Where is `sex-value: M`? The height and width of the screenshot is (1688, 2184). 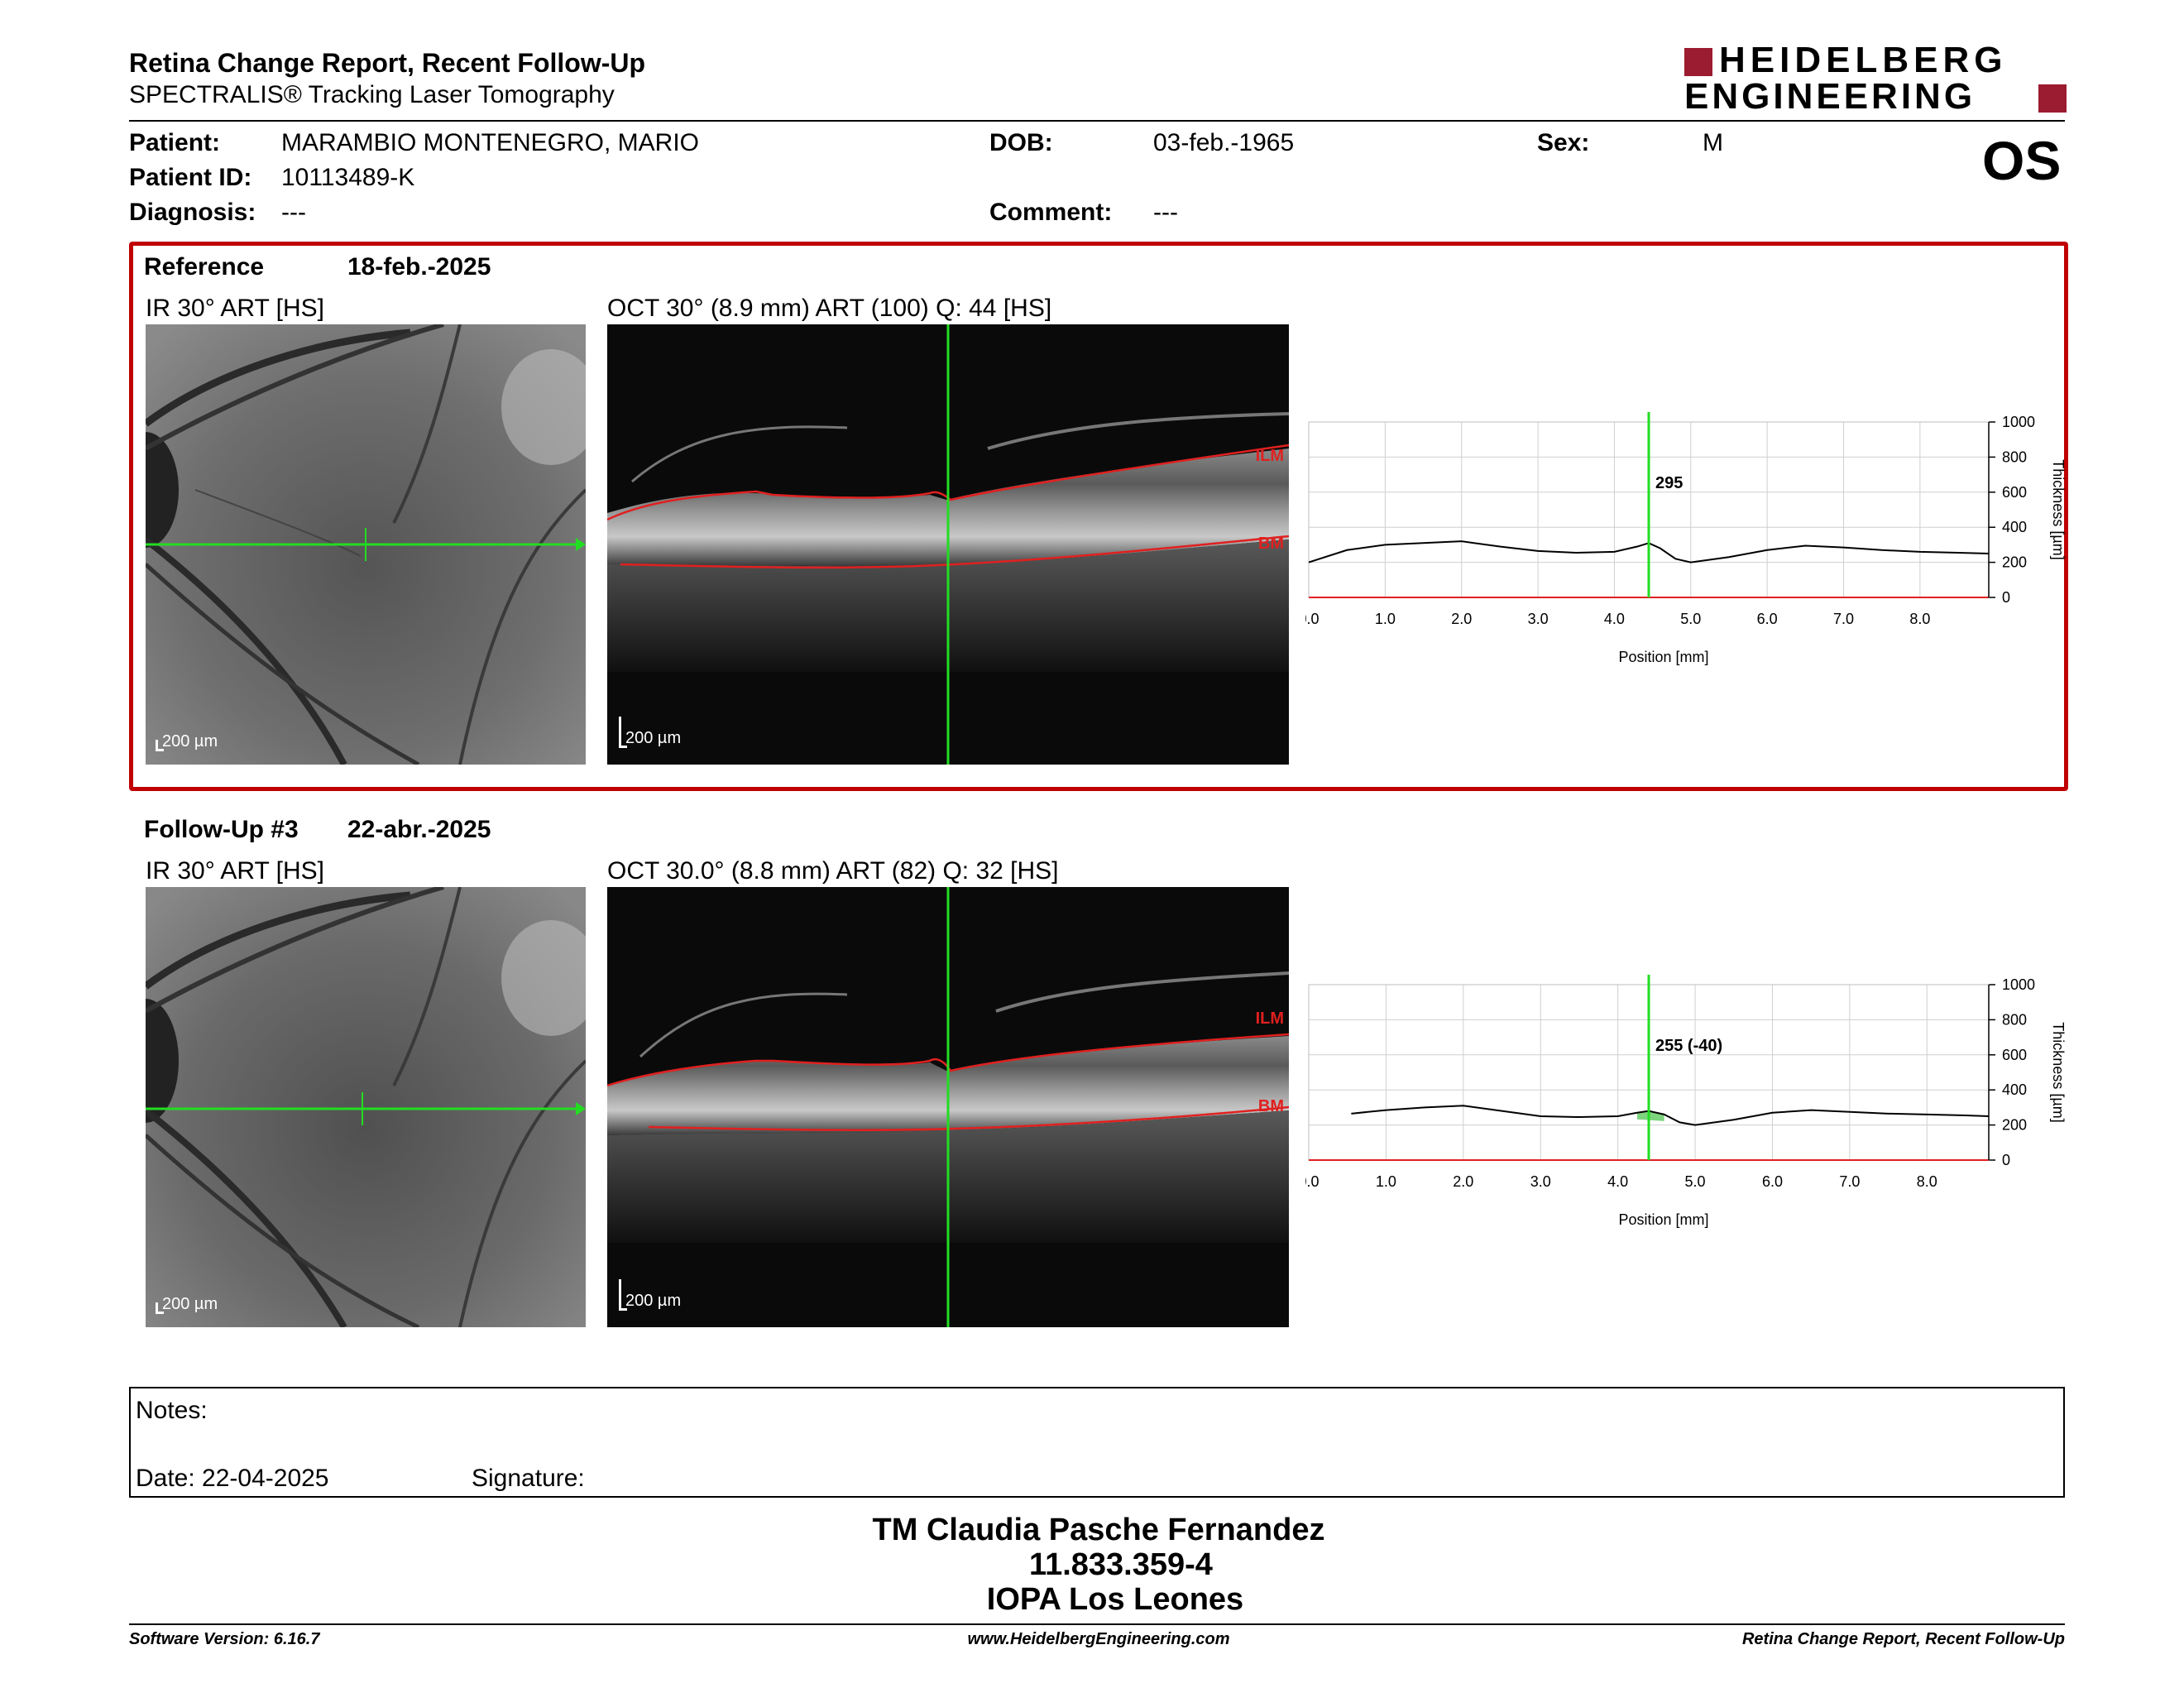 sex-value: M is located at coordinates (1713, 142).